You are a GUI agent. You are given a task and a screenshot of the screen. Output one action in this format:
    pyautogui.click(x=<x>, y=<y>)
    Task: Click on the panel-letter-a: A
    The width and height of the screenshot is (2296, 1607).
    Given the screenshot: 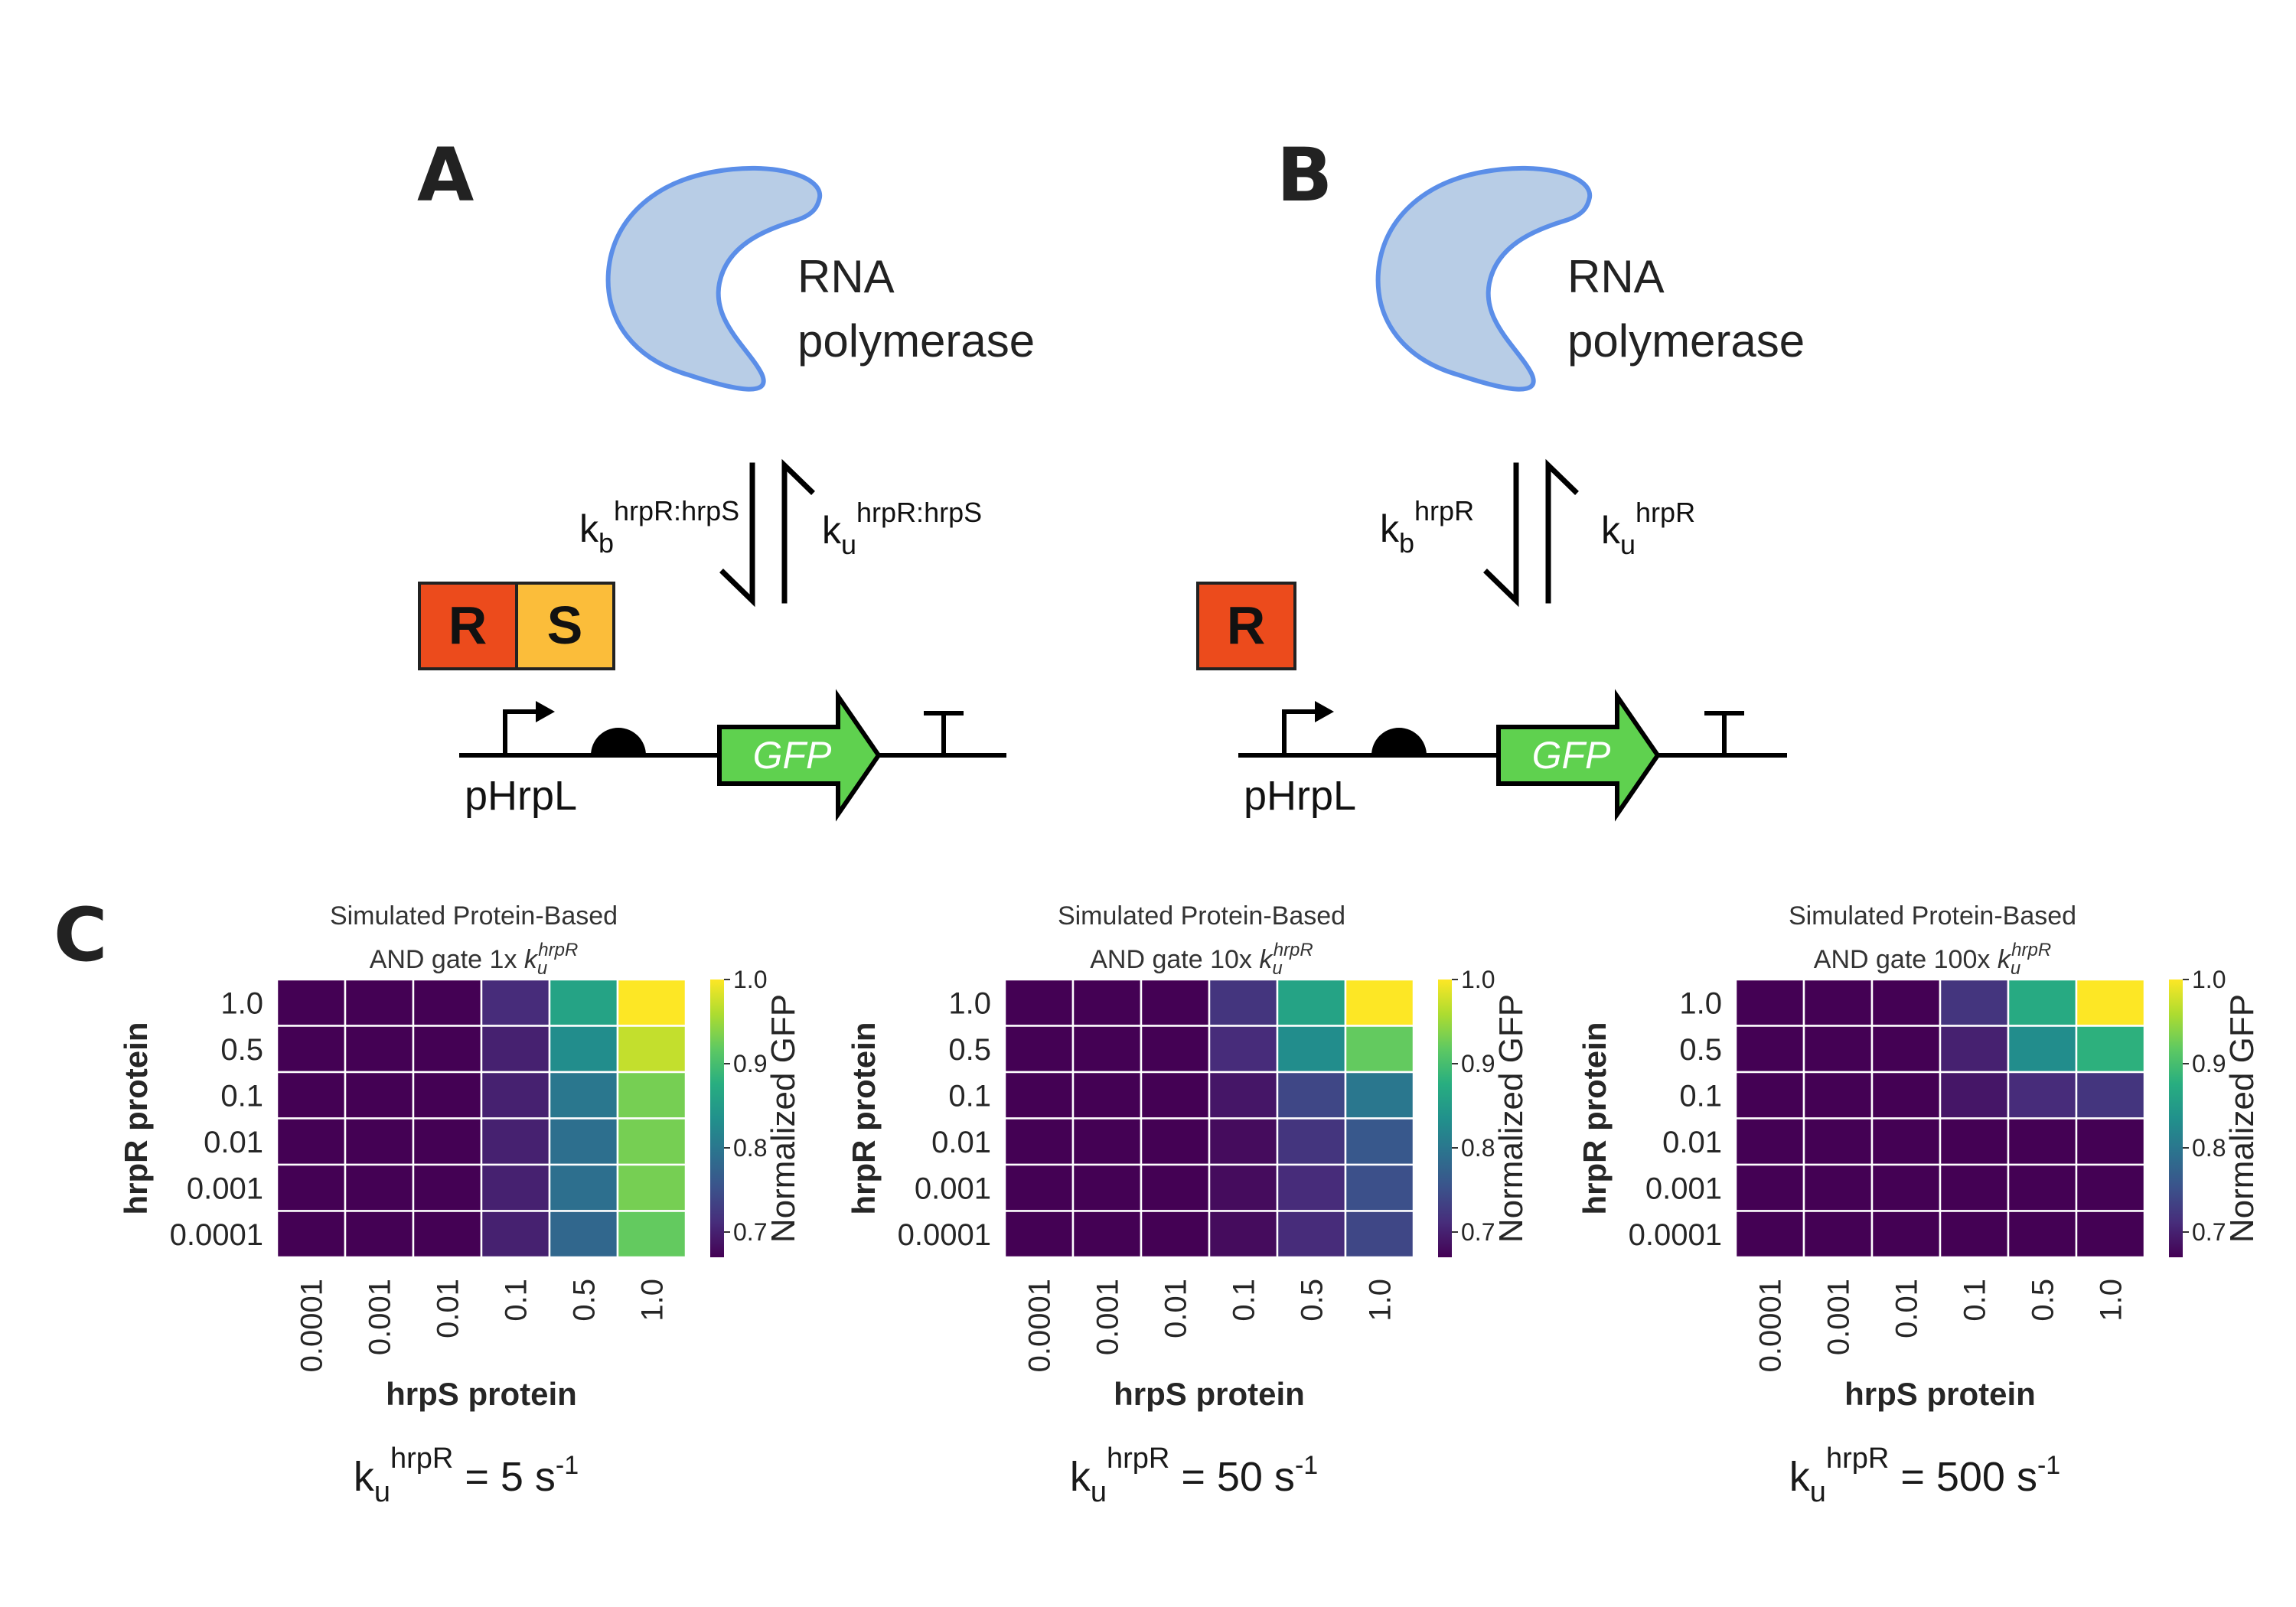 What is the action you would take?
    pyautogui.click(x=445, y=175)
    